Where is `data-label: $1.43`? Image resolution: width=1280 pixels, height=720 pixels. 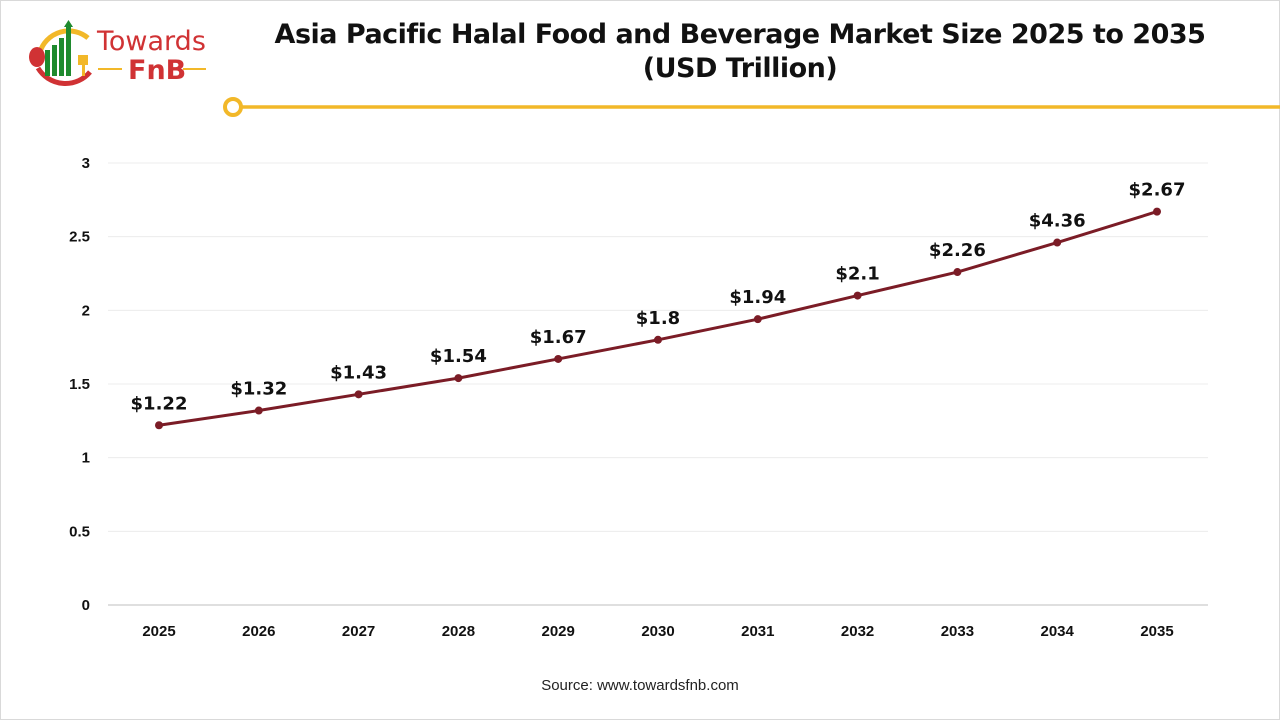 data-label: $1.43 is located at coordinates (358, 372).